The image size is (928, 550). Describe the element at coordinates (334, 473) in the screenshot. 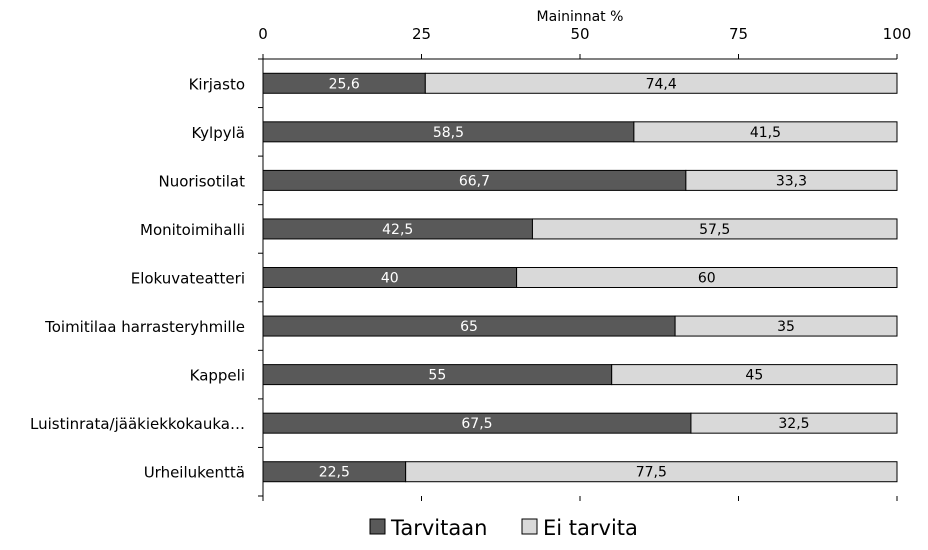

I see `data-label-tarvitaan: 22,5` at that location.